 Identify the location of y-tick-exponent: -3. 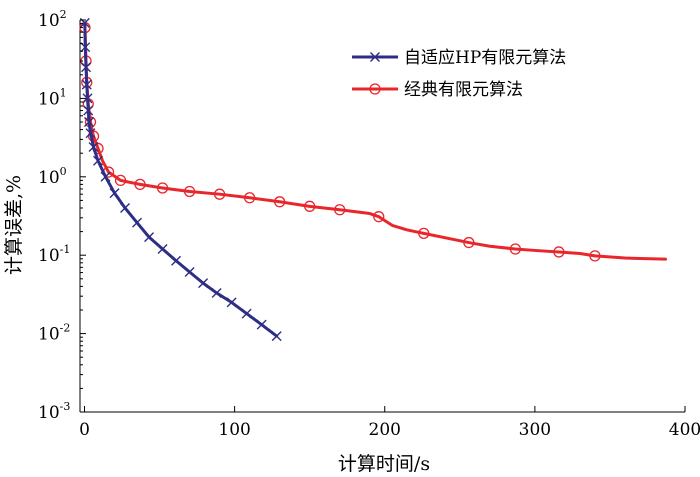
(65, 406).